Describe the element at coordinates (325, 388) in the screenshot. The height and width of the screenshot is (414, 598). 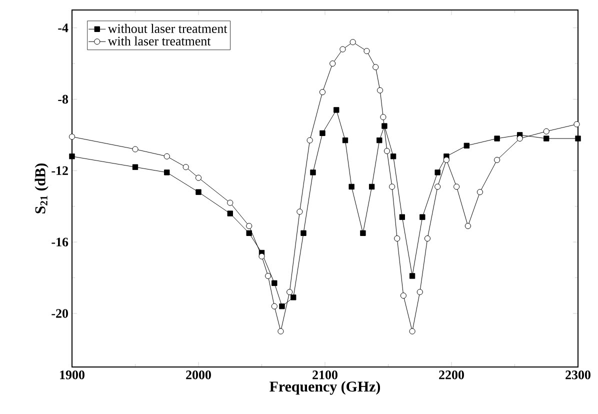
I see `x-axis-title: Frequency (GHz)` at that location.